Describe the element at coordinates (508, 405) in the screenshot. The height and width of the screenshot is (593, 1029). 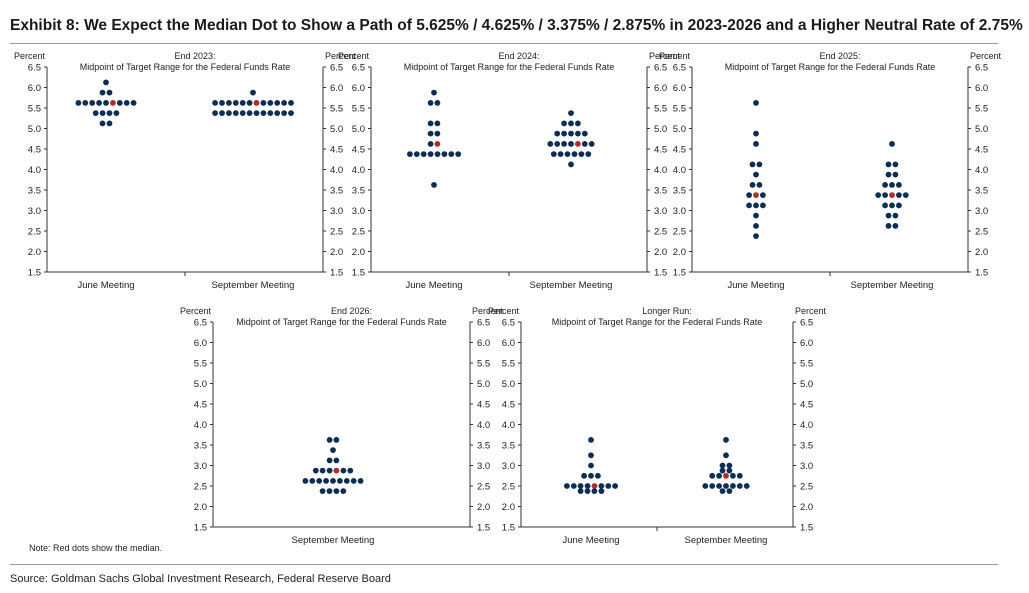
I see `left-tick-label: 4.5` at that location.